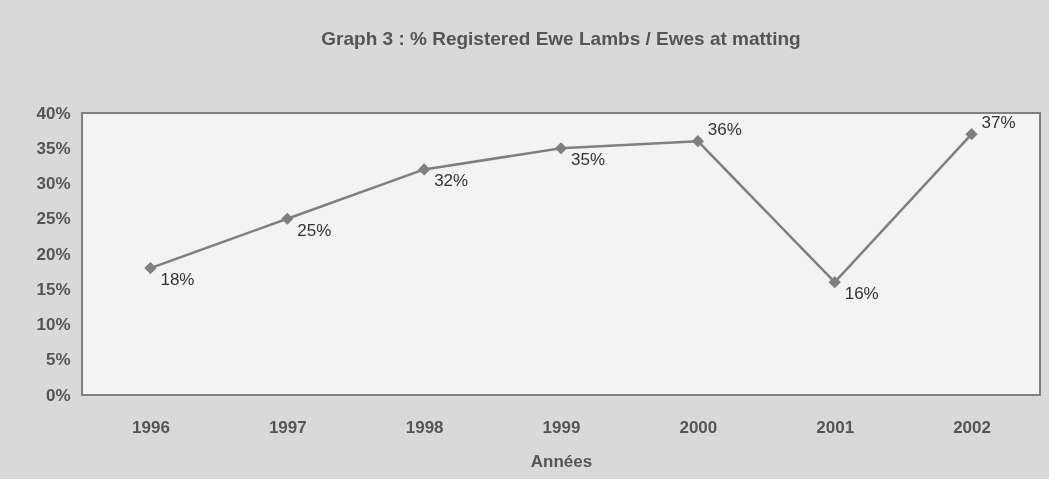  What do you see at coordinates (314, 230) in the screenshot?
I see `data-label: 25%` at bounding box center [314, 230].